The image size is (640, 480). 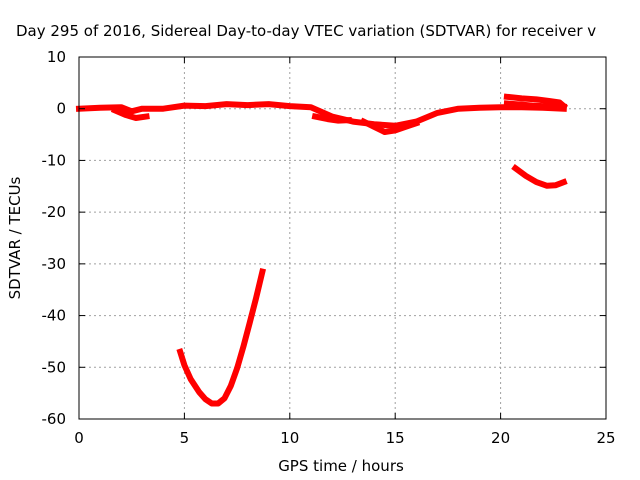 I want to click on y-tick-label: -40, so click(x=54, y=316).